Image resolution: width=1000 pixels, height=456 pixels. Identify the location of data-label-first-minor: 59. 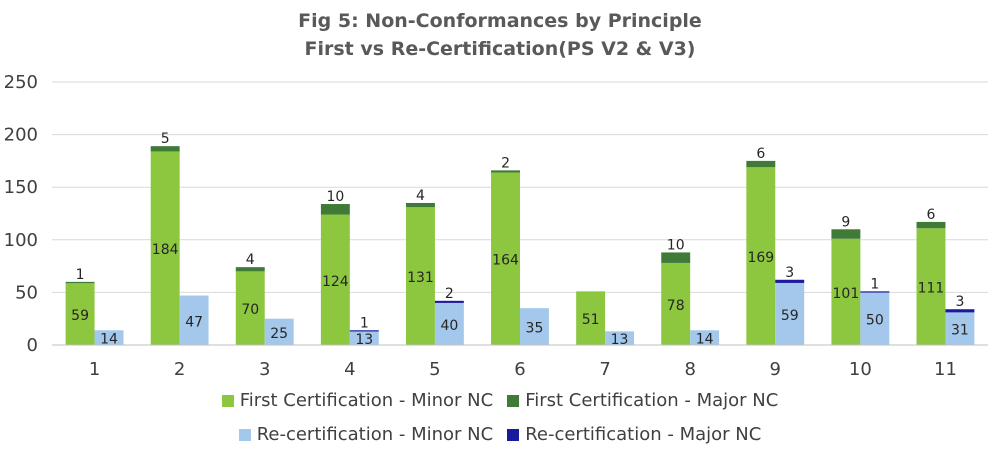
(80, 316).